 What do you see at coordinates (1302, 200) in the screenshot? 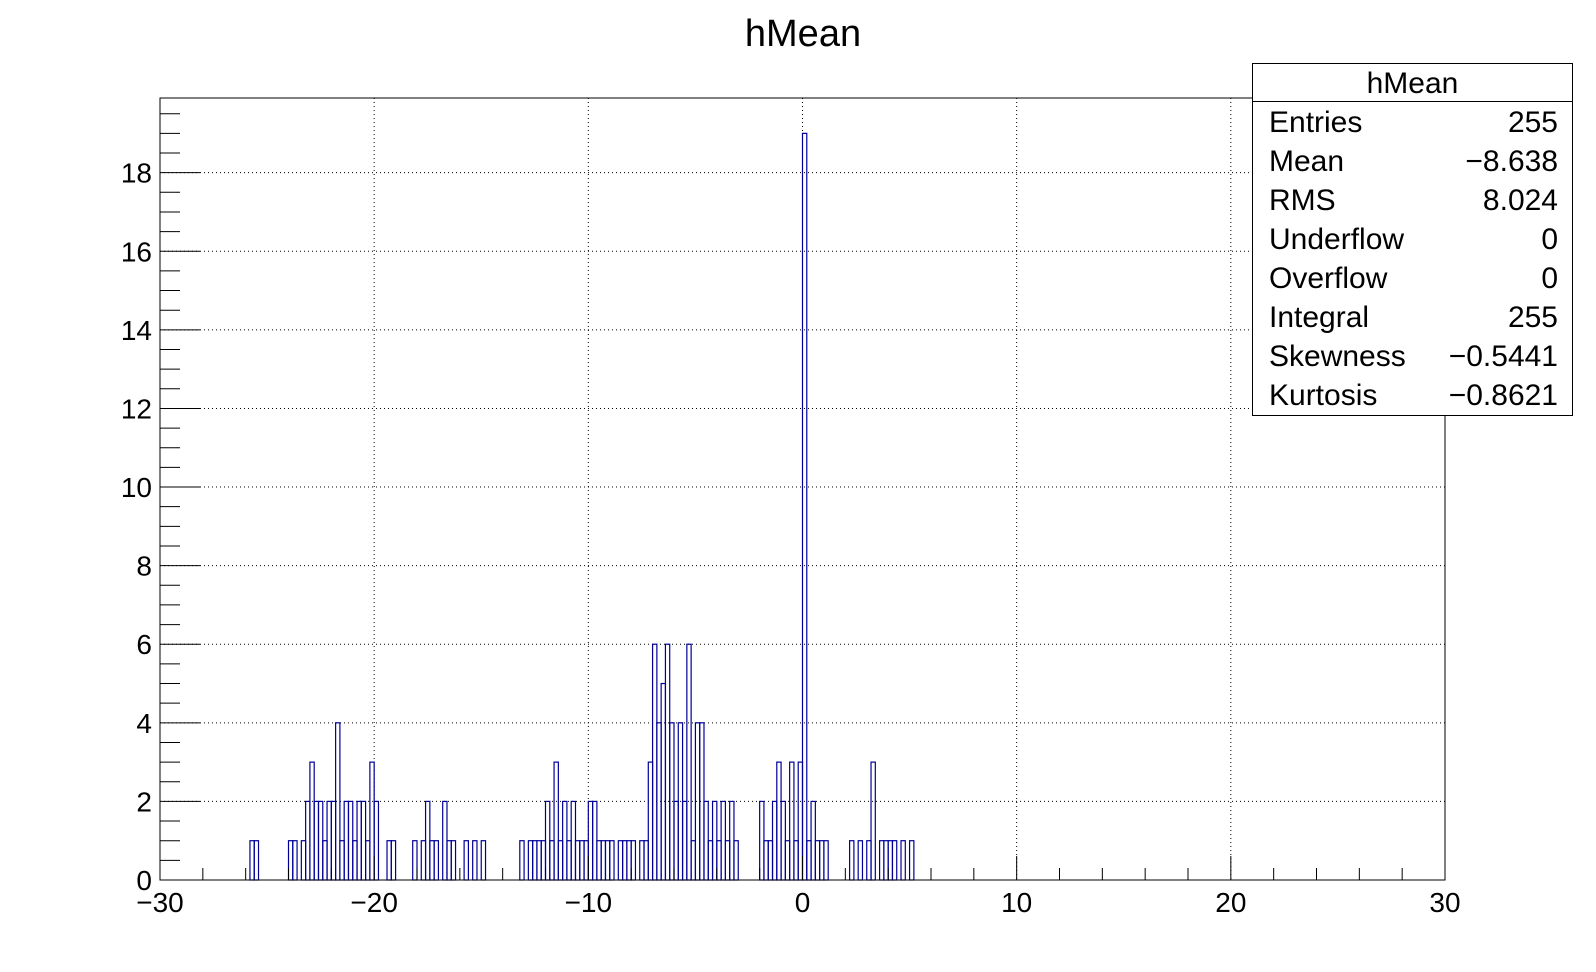
I see `stats-label: RMS` at bounding box center [1302, 200].